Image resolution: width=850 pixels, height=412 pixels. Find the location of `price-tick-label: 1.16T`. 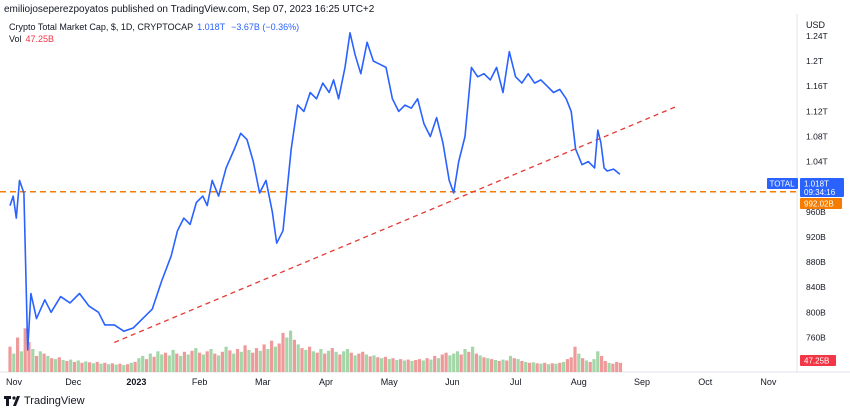

price-tick-label: 1.16T is located at coordinates (817, 86).